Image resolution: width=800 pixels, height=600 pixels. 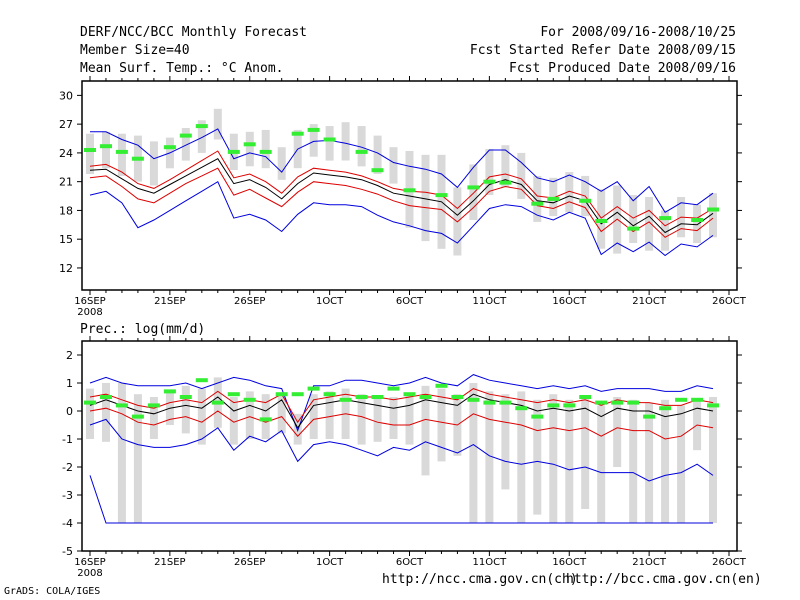 I want to click on y-tick-label: 30, so click(x=66, y=95).